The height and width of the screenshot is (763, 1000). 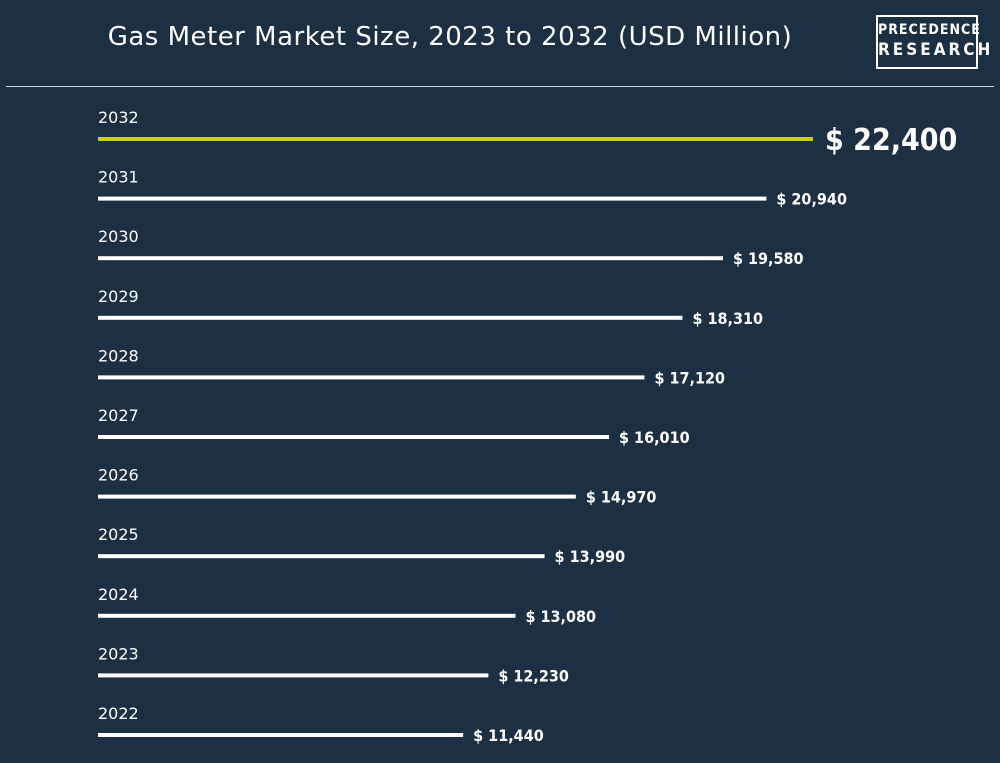 I want to click on year-label-2027: 2027, so click(x=118, y=415).